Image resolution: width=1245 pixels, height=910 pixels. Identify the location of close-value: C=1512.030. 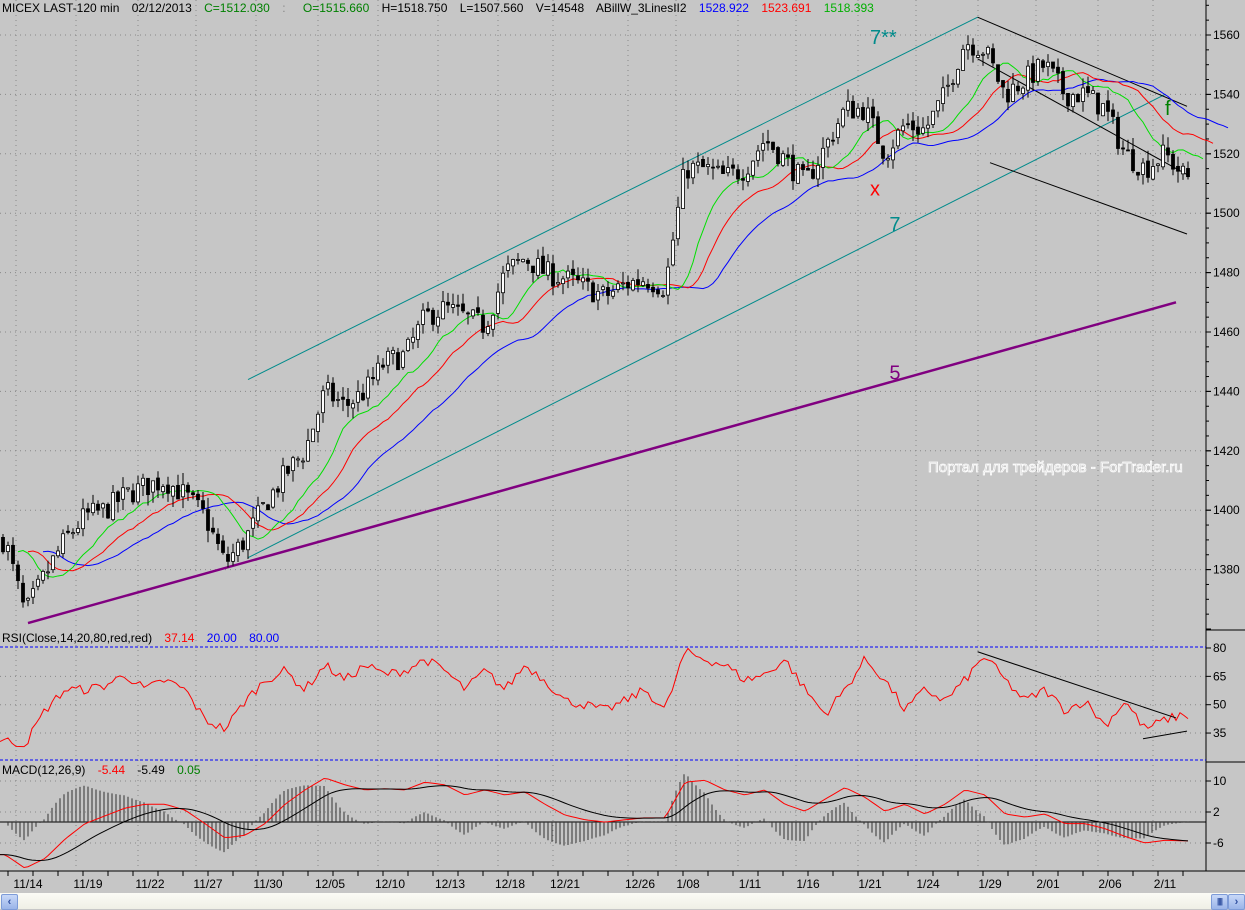
(237, 8).